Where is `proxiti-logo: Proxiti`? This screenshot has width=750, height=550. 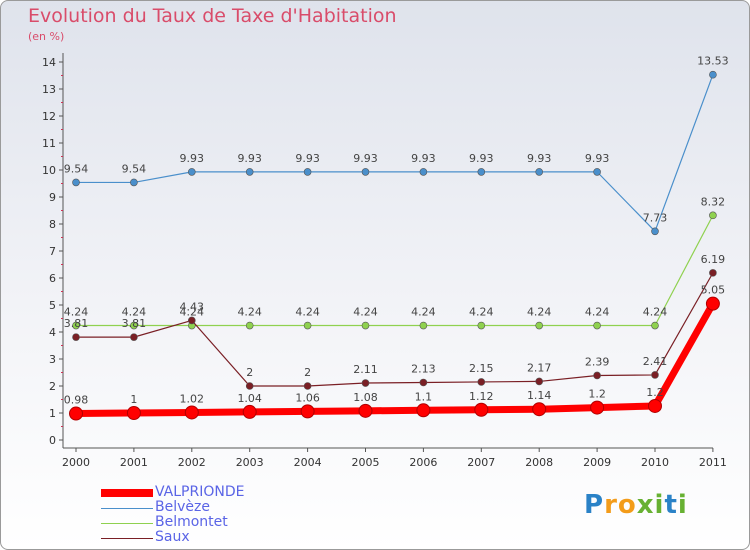
proxiti-logo: Proxiti is located at coordinates (636, 505).